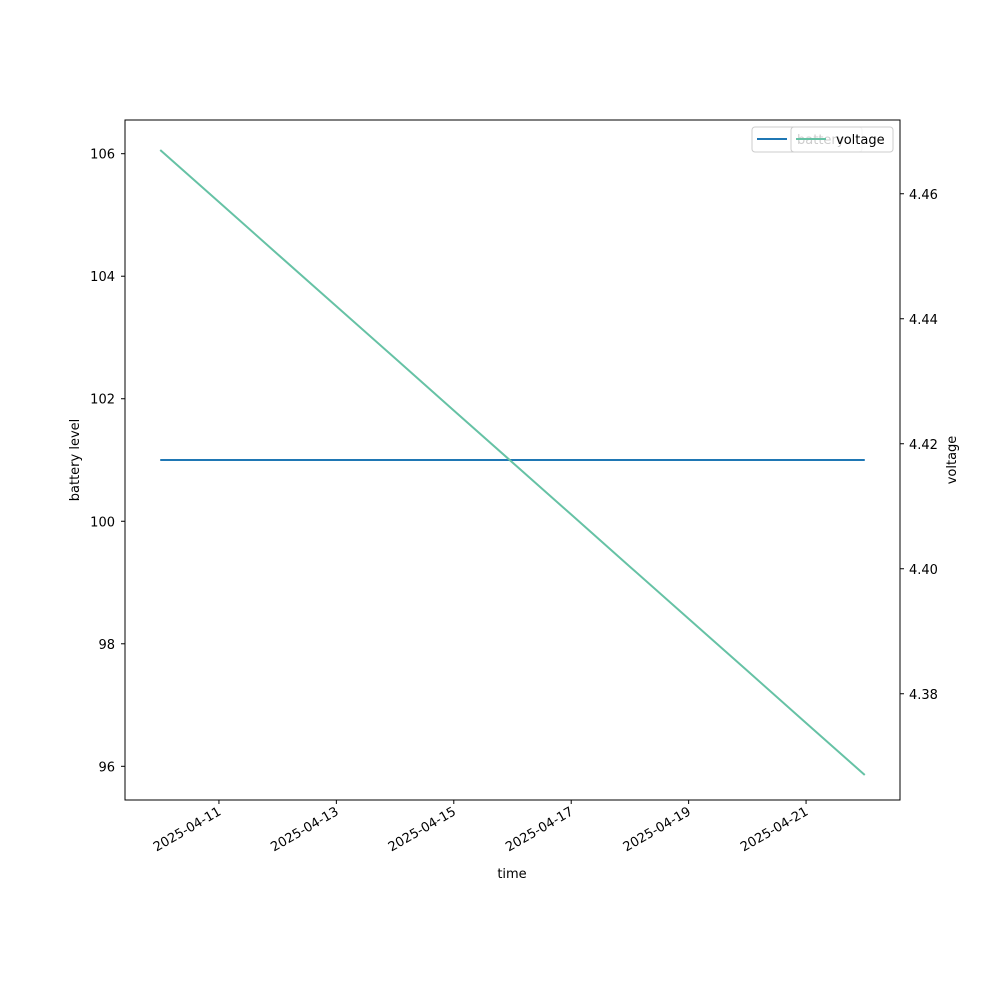 Image resolution: width=1000 pixels, height=1000 pixels. Describe the element at coordinates (952, 460) in the screenshot. I see `y-axis-right-label: voltage` at that location.